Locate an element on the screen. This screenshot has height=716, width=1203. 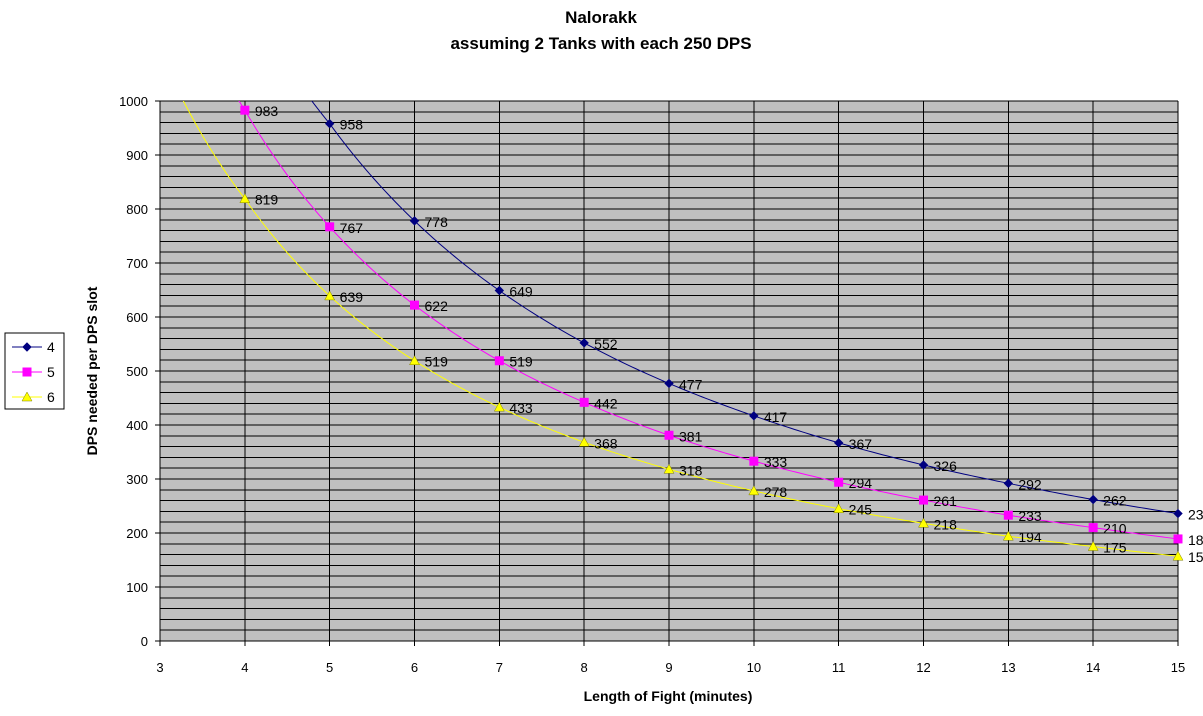
data-label: 367 is located at coordinates (861, 444).